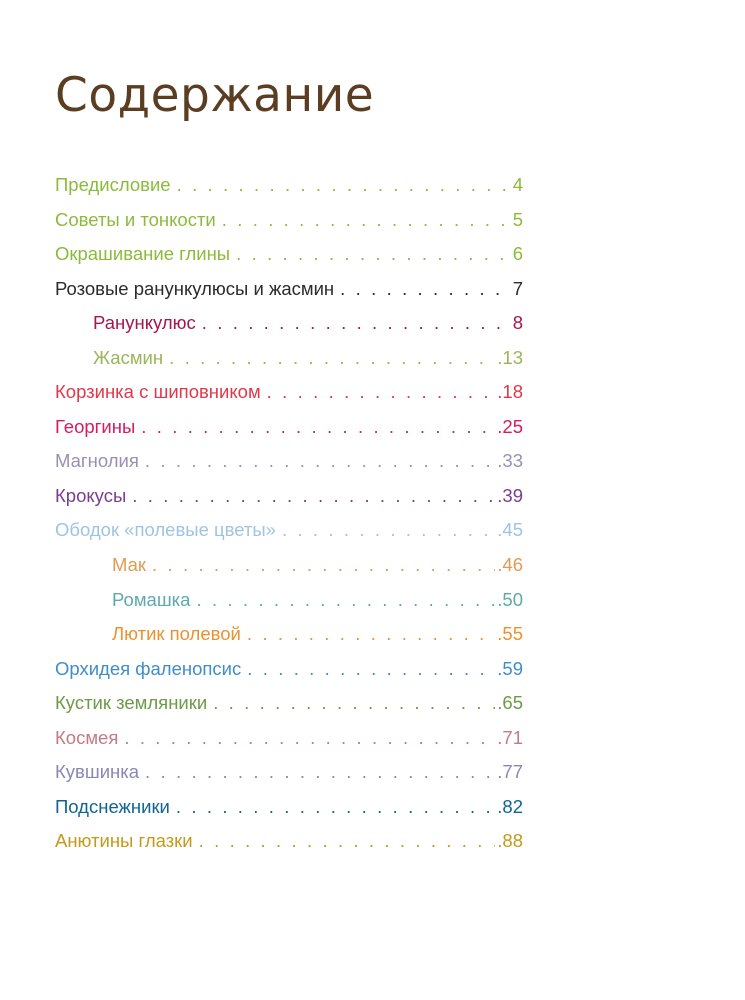 The image size is (745, 1000). I want to click on toc-entry: Подснежники .82, so click(289, 808).